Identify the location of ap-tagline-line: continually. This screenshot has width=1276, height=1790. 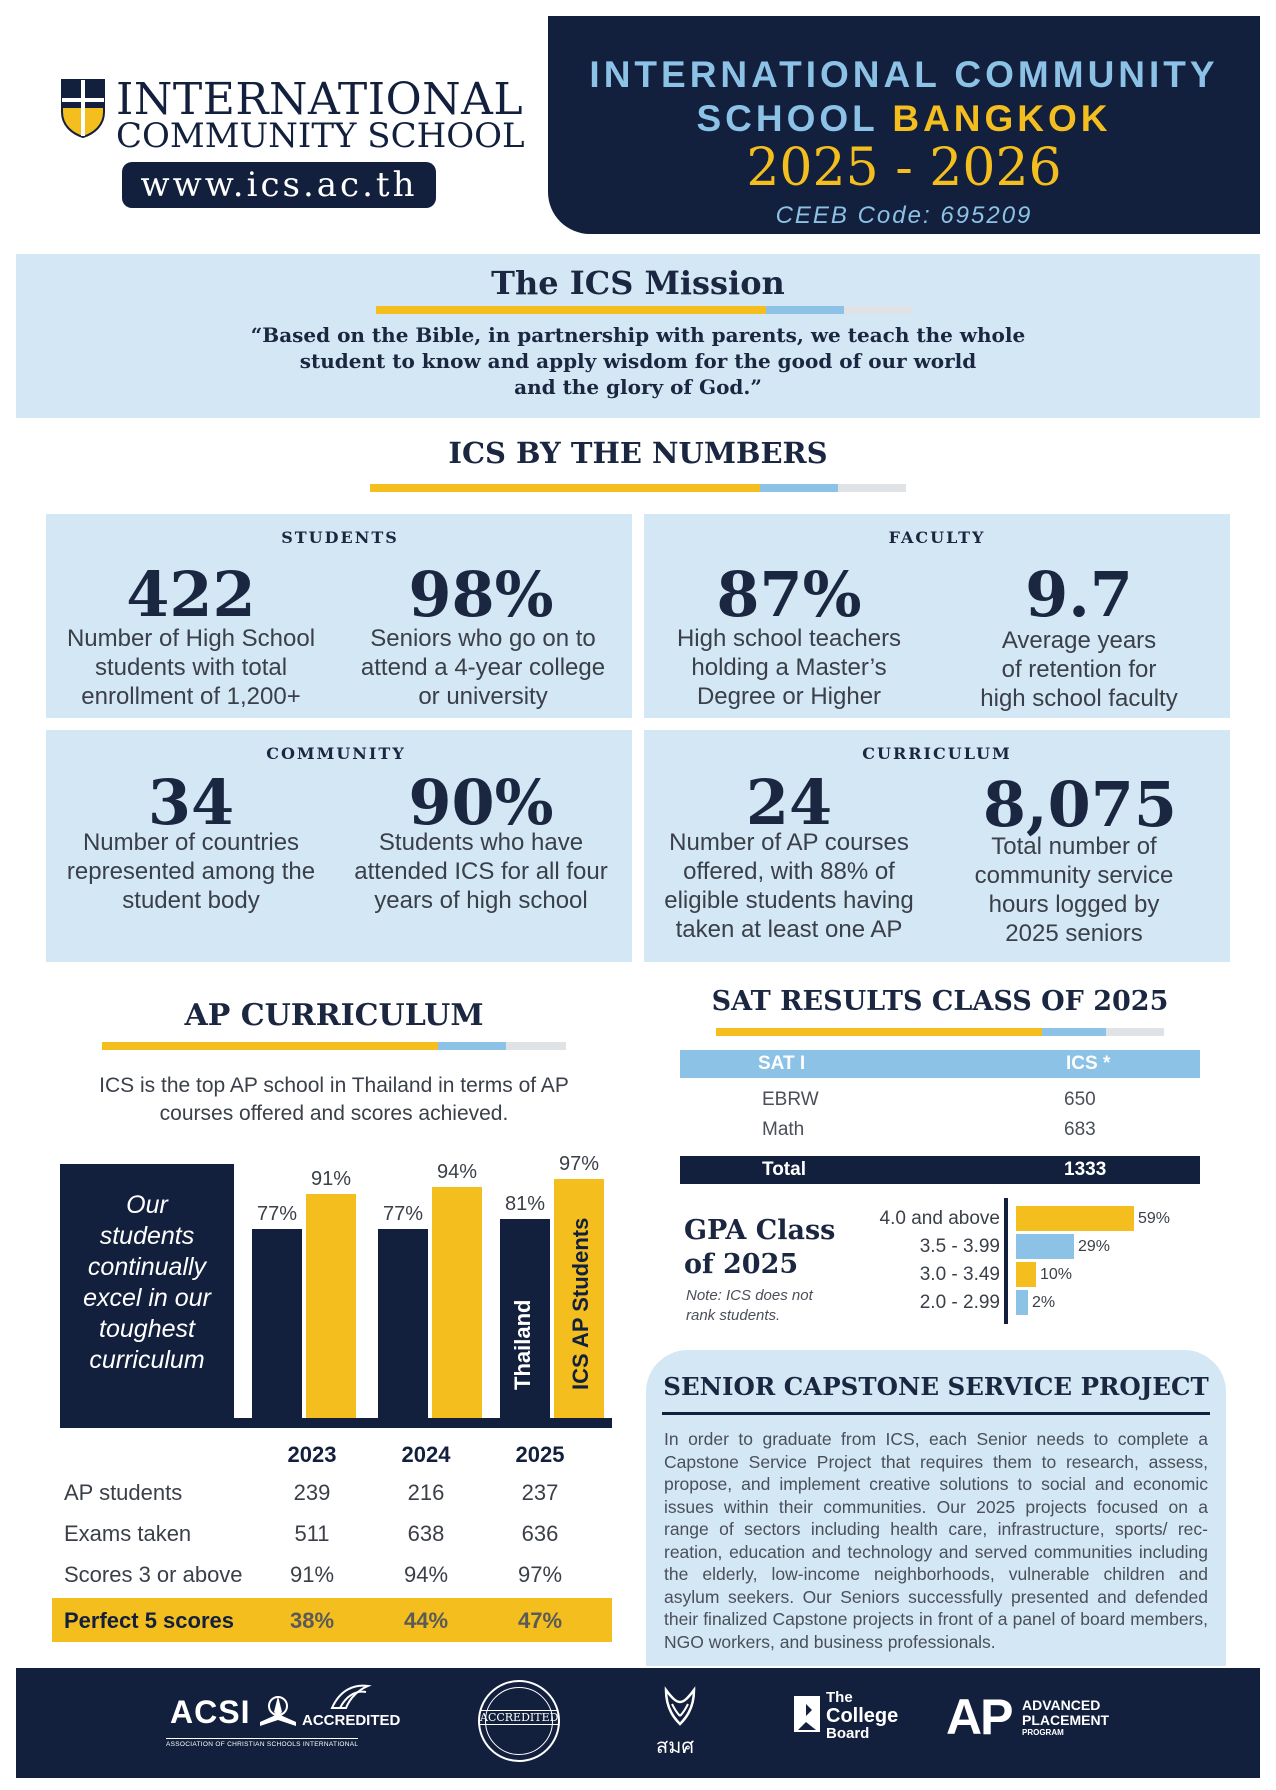
(147, 1267).